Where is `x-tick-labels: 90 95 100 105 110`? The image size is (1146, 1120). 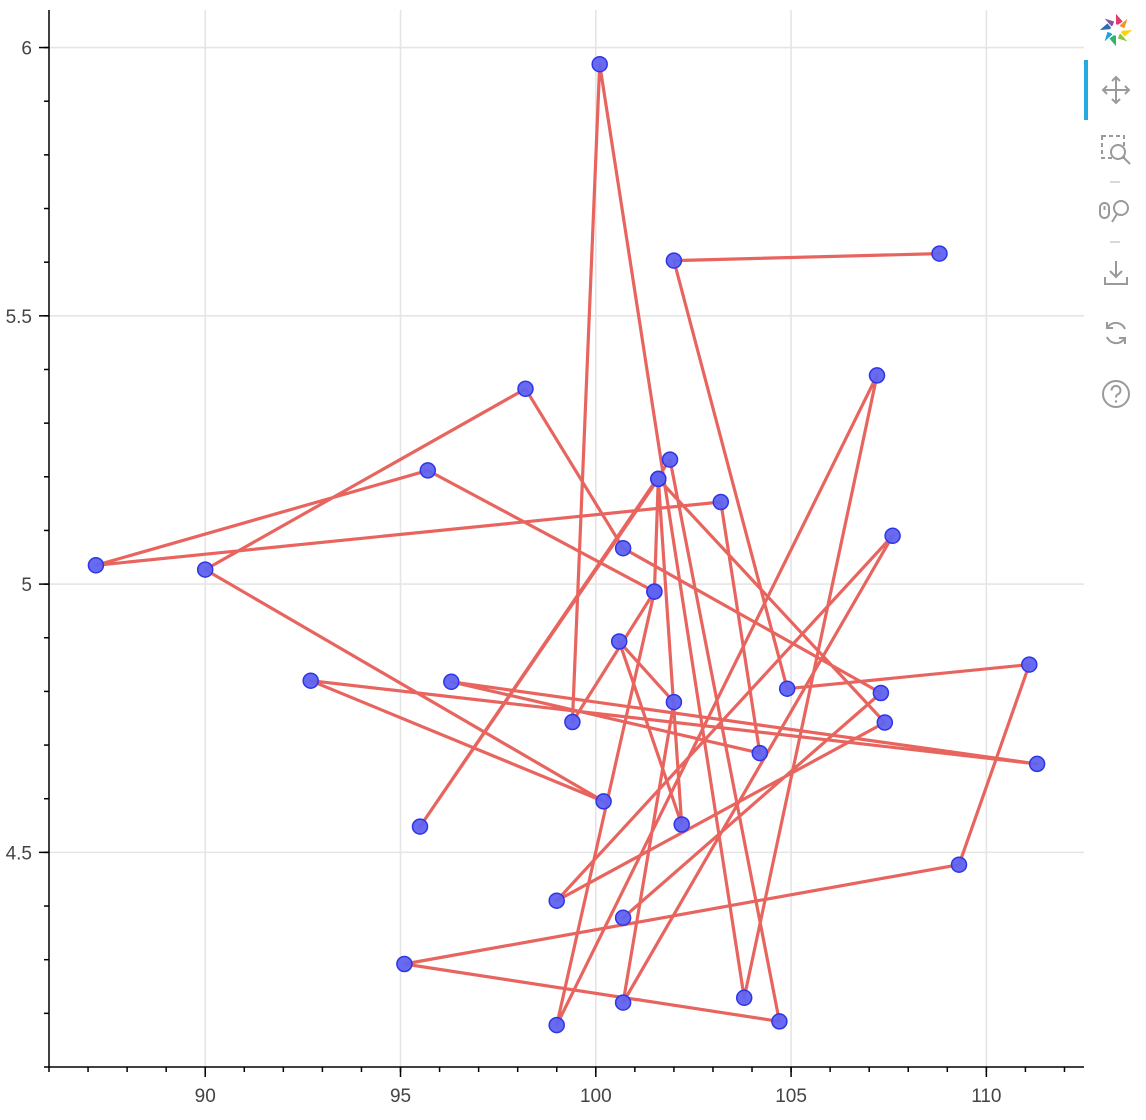
x-tick-labels: 90 95 100 105 110 is located at coordinates (598, 1096).